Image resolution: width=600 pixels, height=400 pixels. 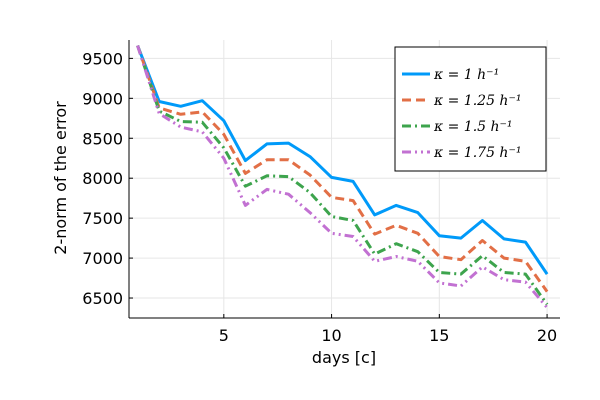 I want to click on y-tick-label: 8000, so click(x=102, y=178).